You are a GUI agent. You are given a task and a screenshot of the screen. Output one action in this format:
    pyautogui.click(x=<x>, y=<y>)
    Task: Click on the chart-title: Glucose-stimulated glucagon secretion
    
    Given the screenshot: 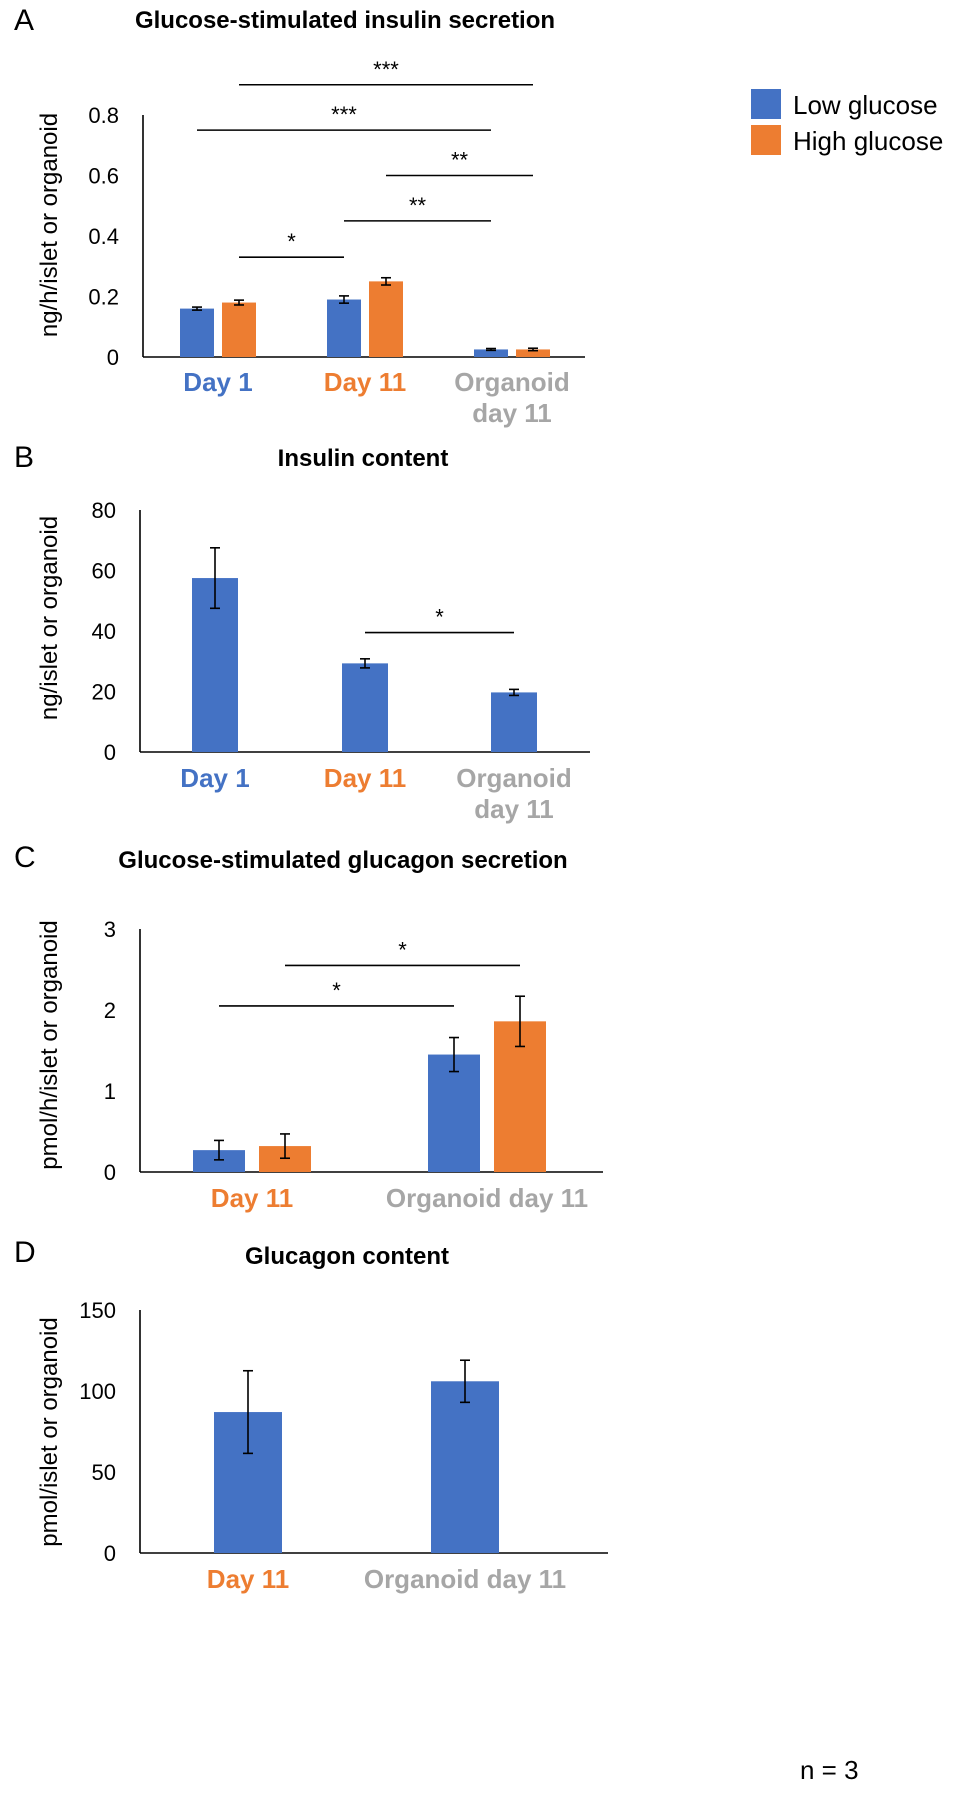 What is the action you would take?
    pyautogui.click(x=342, y=860)
    